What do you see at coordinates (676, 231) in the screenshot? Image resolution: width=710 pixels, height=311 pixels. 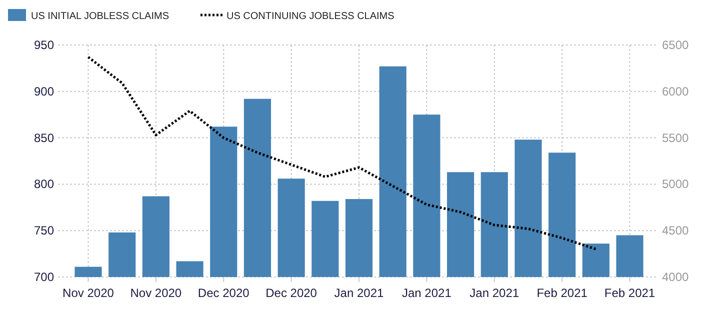 I see `y2-tick-label: 4500` at bounding box center [676, 231].